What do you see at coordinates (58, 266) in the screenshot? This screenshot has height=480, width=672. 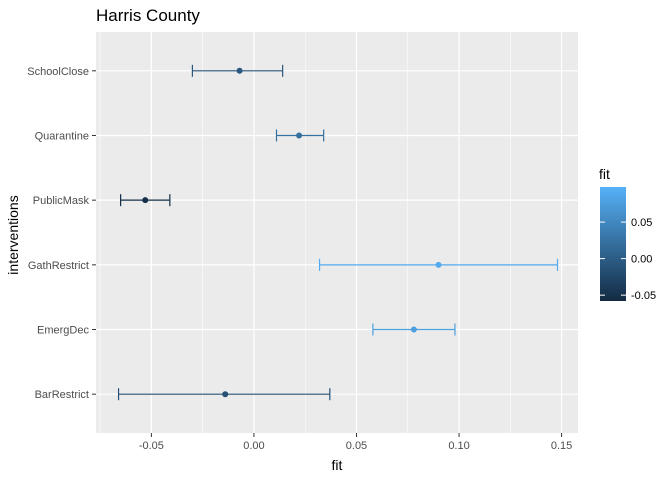 I see `y-tick-label: GathRestrict` at bounding box center [58, 266].